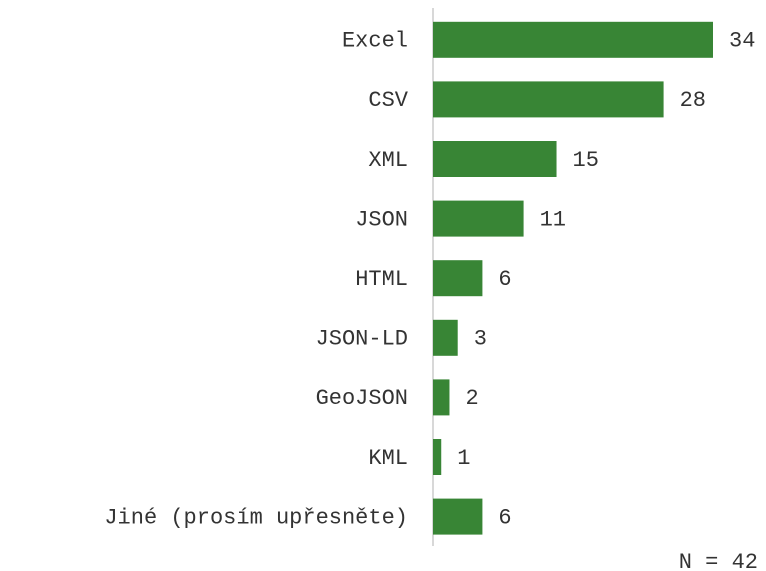 Image resolution: width=766 pixels, height=571 pixels. What do you see at coordinates (381, 219) in the screenshot?
I see `category-label: JSON` at bounding box center [381, 219].